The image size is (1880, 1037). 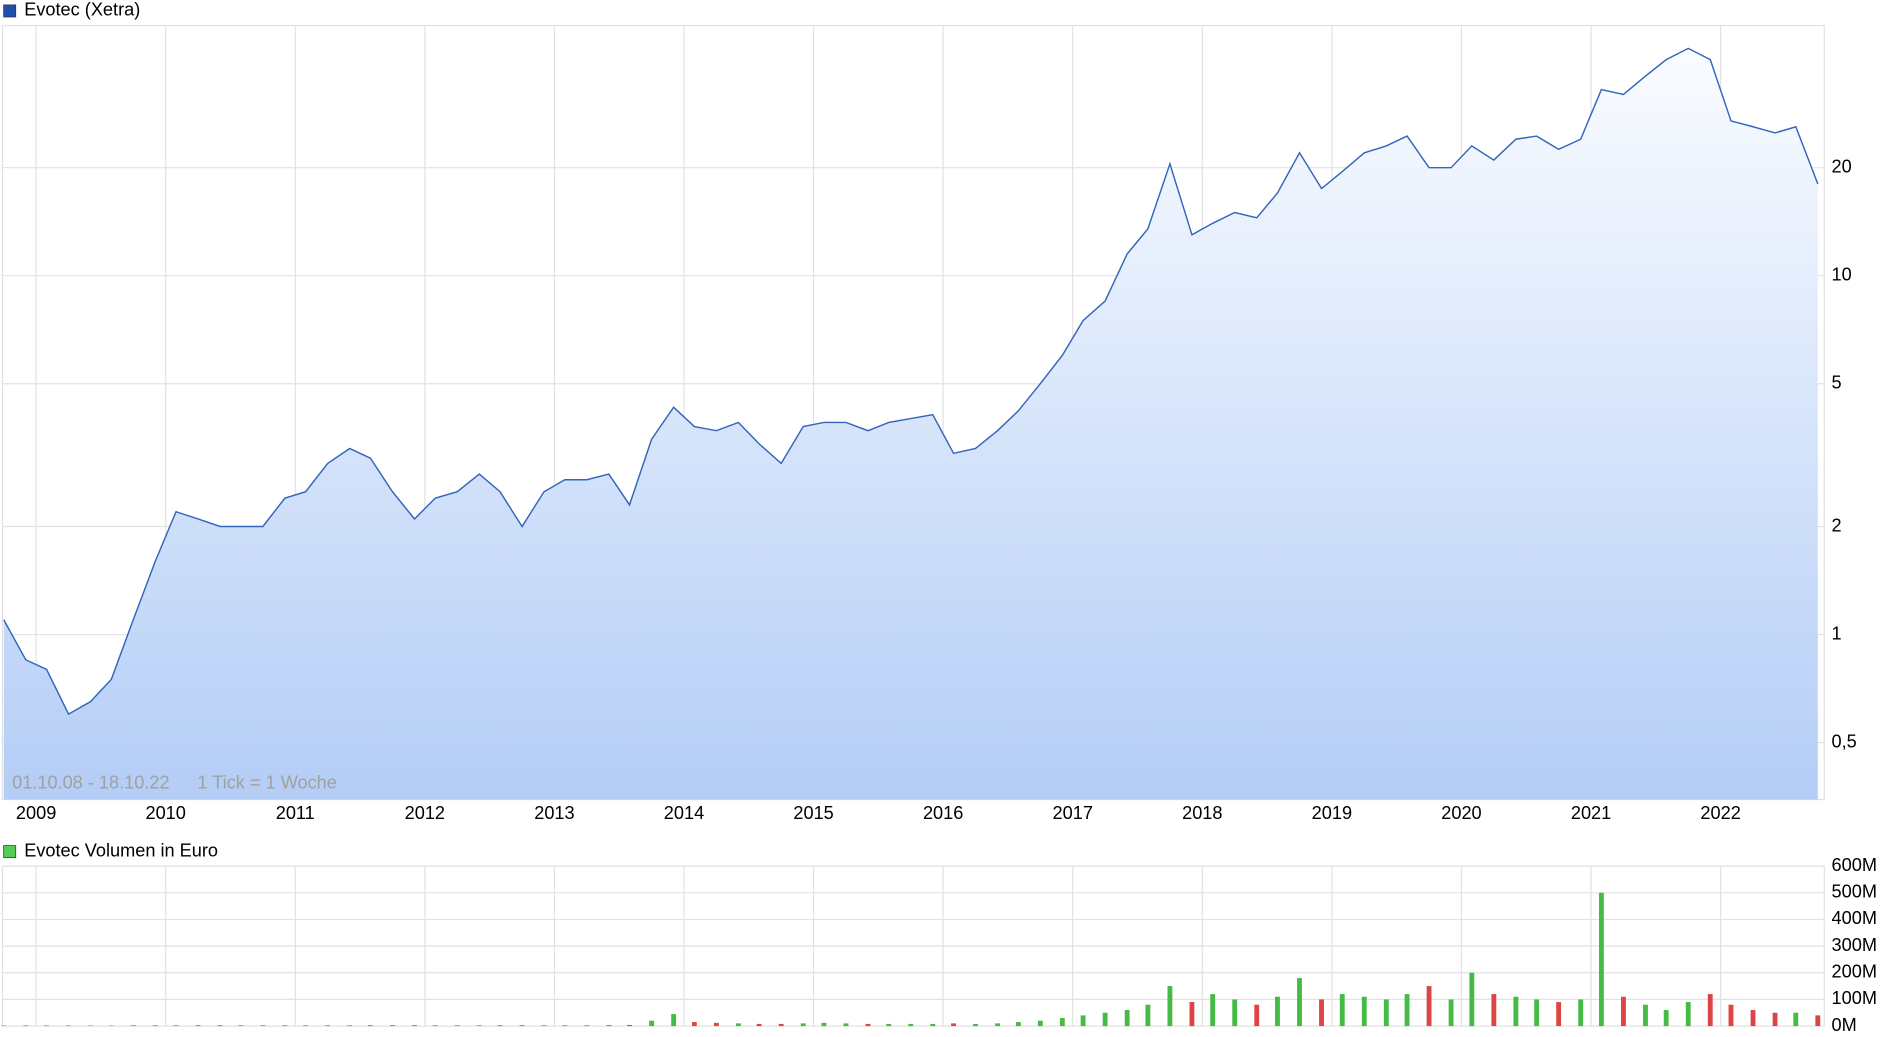 What do you see at coordinates (1332, 813) in the screenshot?
I see `x-tick-label: 2019` at bounding box center [1332, 813].